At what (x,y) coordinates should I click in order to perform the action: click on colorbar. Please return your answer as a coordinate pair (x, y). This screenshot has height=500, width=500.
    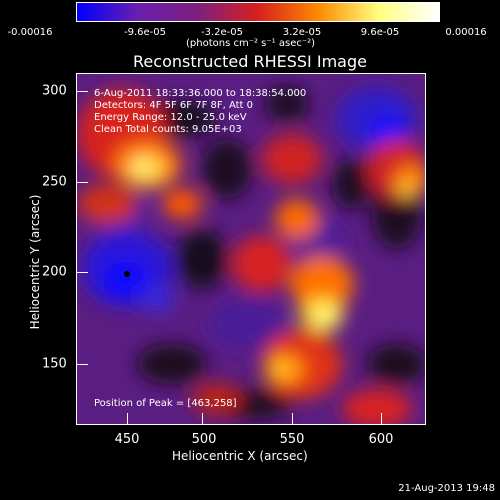
    Looking at the image, I should click on (258, 12).